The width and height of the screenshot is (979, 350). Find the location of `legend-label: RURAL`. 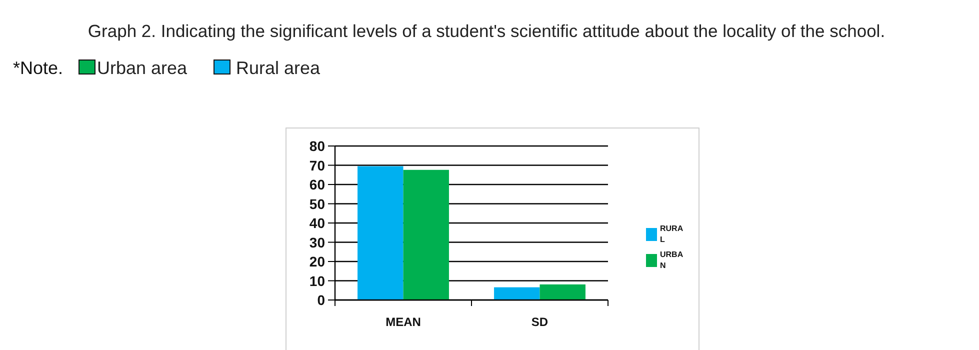

legend-label: RURAL is located at coordinates (672, 234).